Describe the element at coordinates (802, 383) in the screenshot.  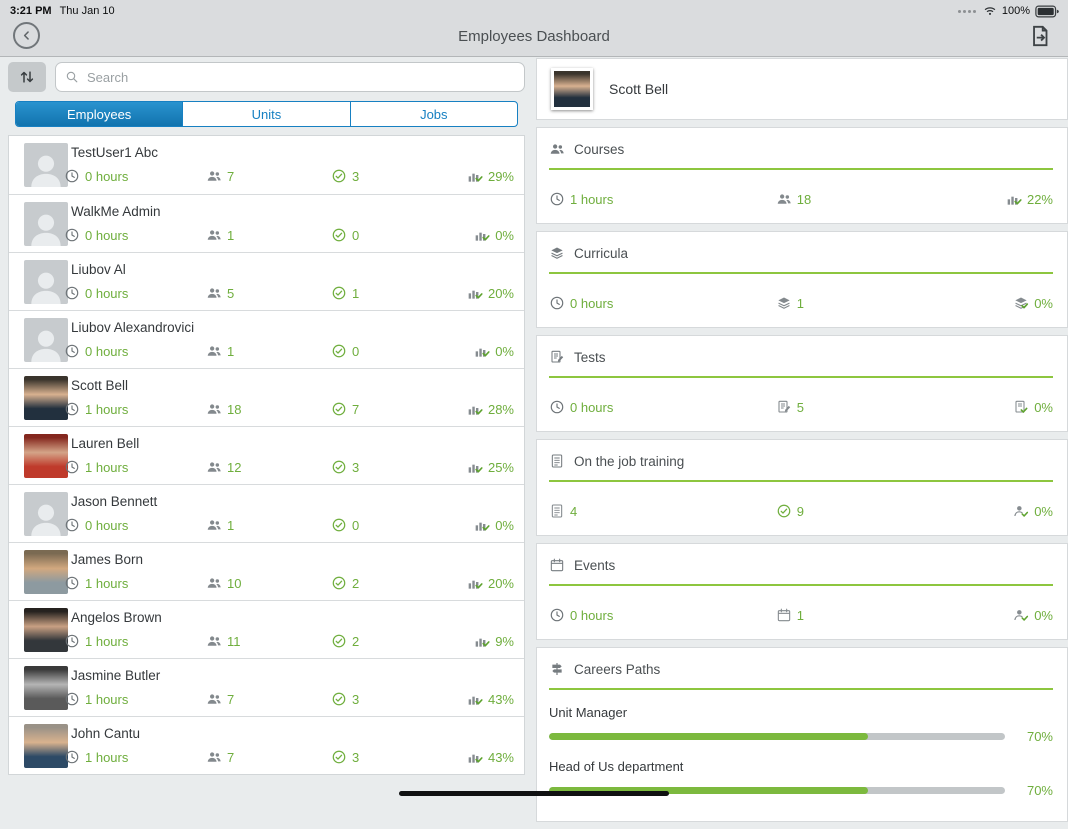
I see `tests-card: Tests 0 hours 5 0%` at that location.